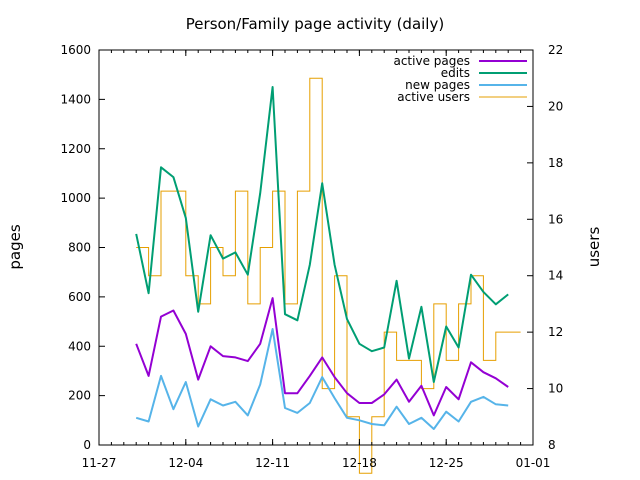  What do you see at coordinates (437, 85) in the screenshot?
I see `legend-label-new-pages: new pages` at bounding box center [437, 85].